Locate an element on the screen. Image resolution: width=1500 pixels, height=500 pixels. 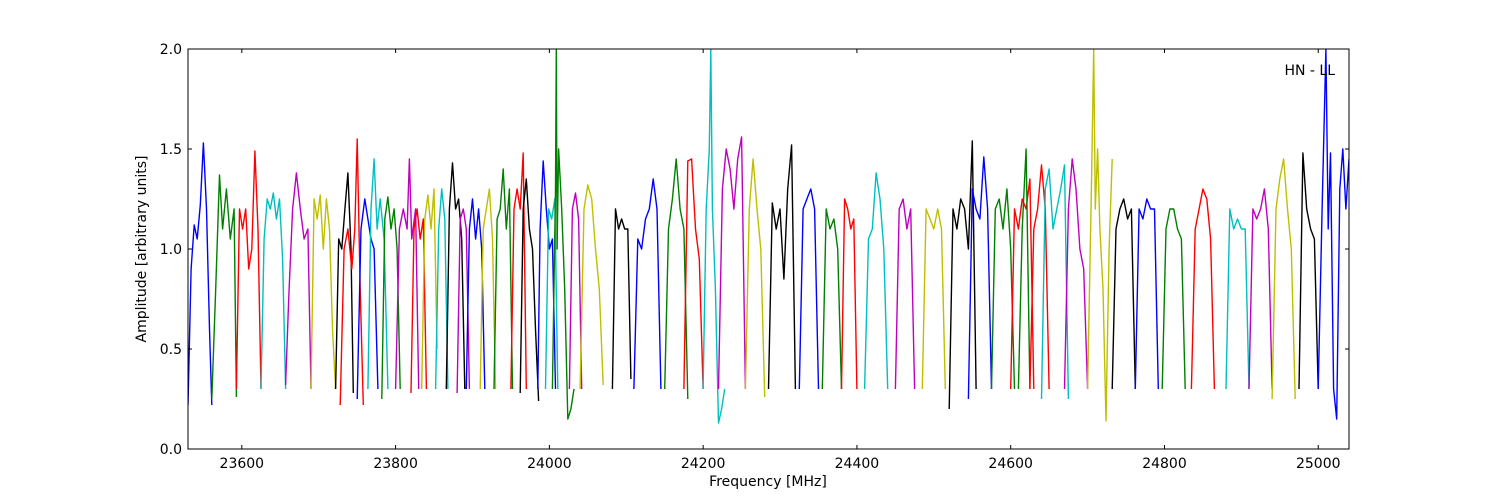
y-tick-label-0: 0.0 is located at coordinates (171, 450).